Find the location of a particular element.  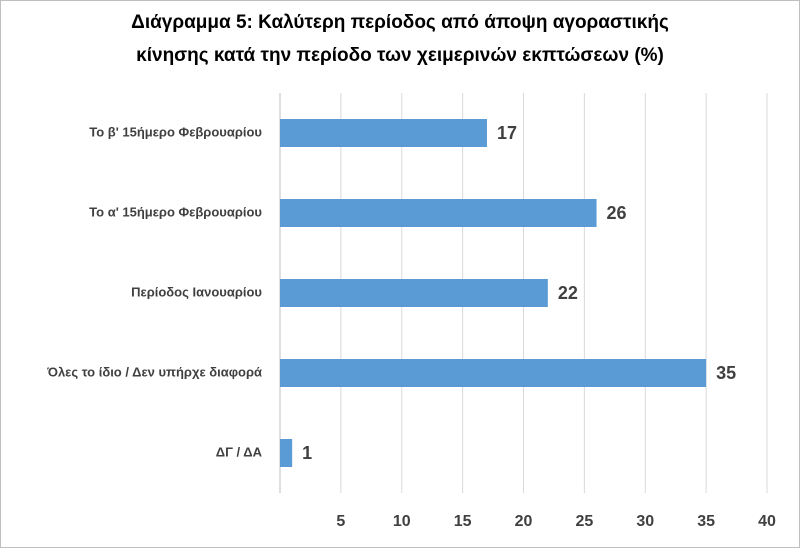

data-label: 17 is located at coordinates (507, 133).